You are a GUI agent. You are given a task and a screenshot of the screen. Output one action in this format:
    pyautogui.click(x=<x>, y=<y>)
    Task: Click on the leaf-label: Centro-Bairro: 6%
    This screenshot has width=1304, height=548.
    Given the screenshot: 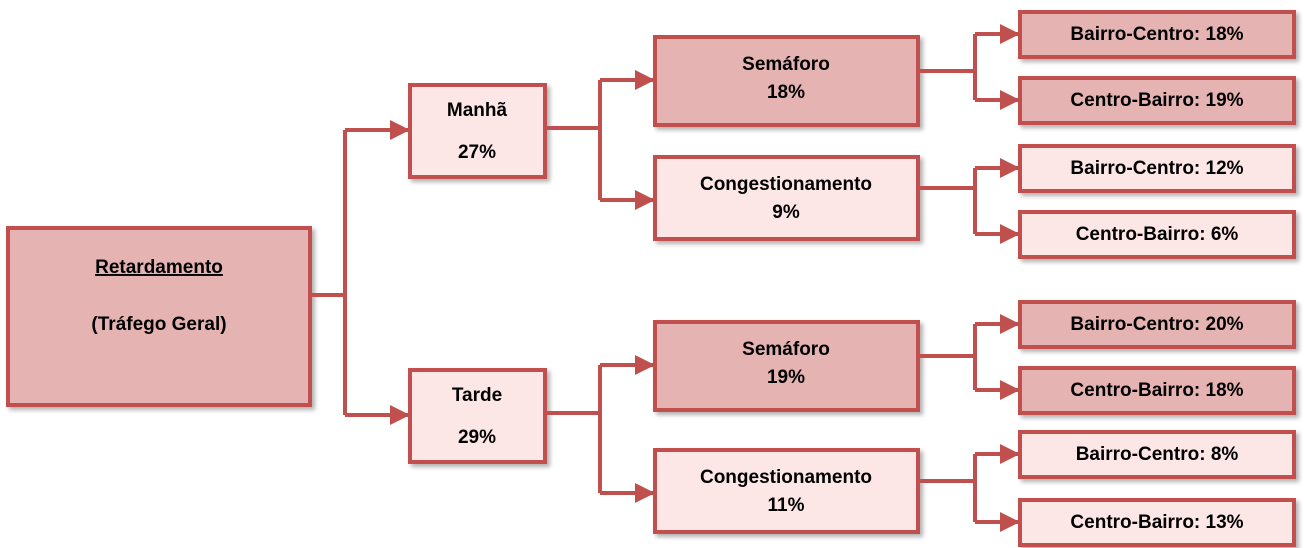 What is the action you would take?
    pyautogui.click(x=1157, y=234)
    